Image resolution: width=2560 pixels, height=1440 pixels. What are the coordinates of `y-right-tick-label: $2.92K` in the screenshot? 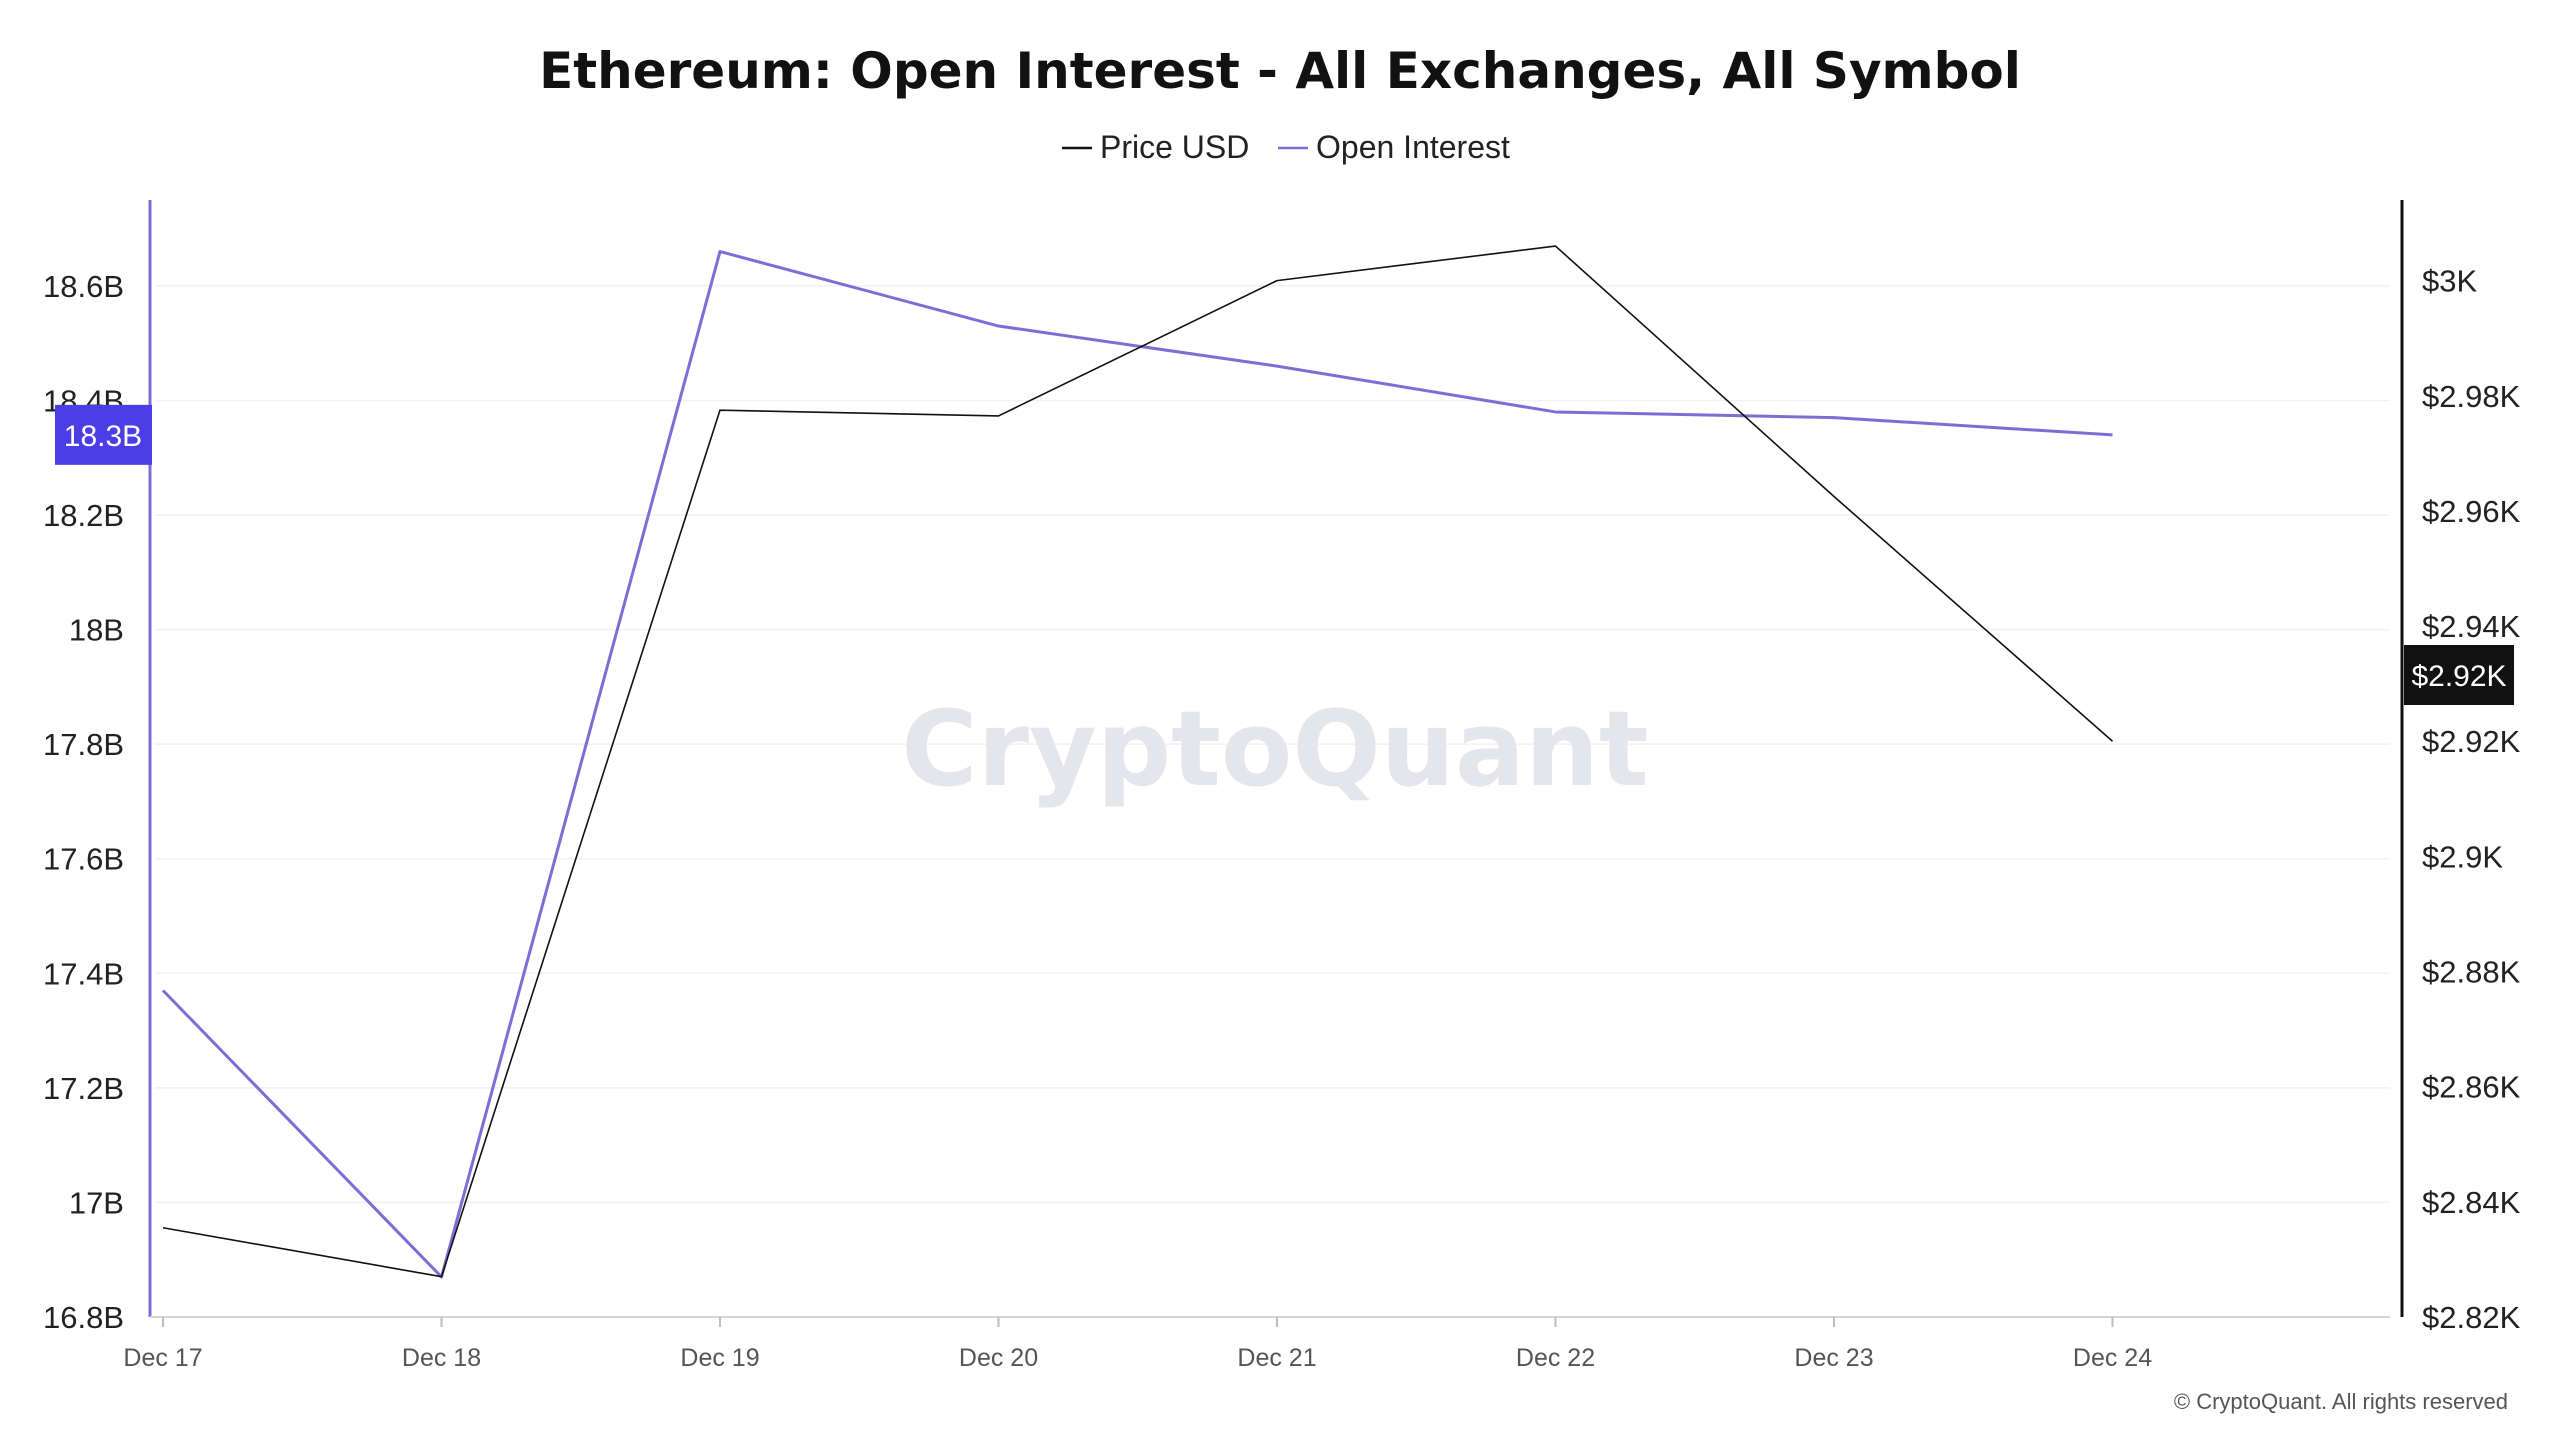 It's located at (2471, 741).